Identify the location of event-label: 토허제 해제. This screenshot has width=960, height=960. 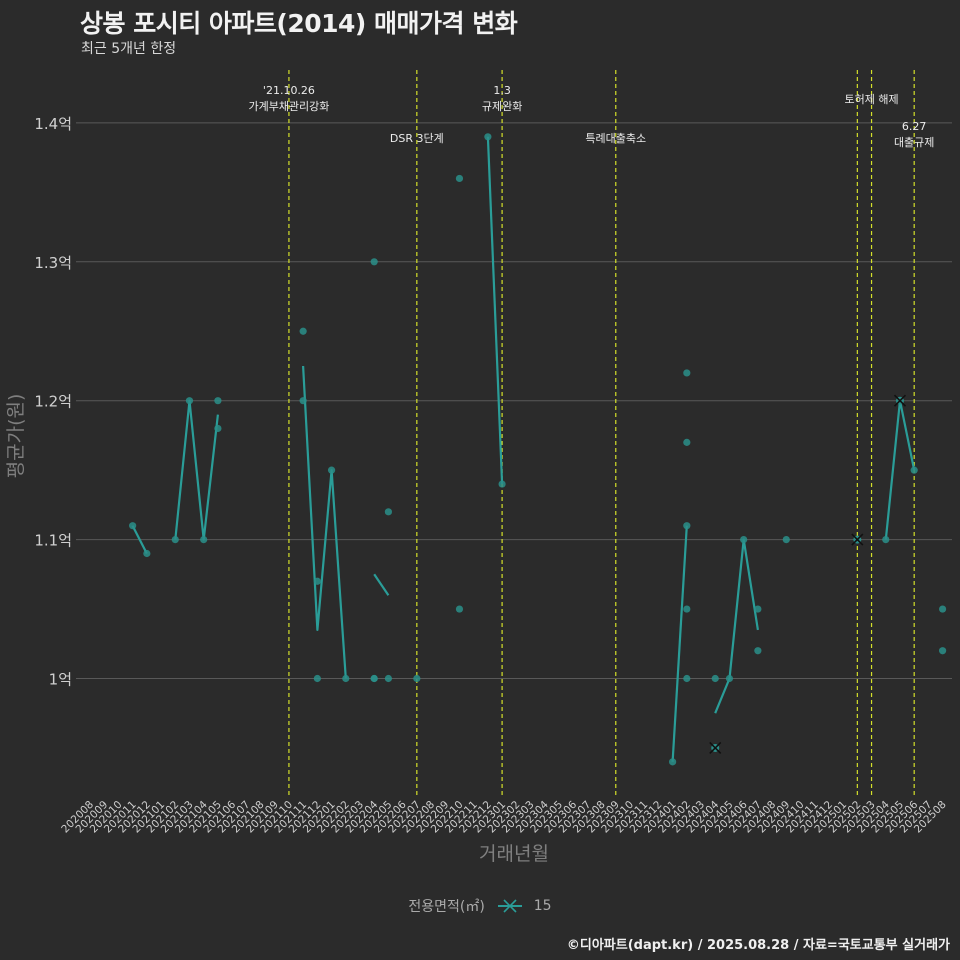
(871, 99).